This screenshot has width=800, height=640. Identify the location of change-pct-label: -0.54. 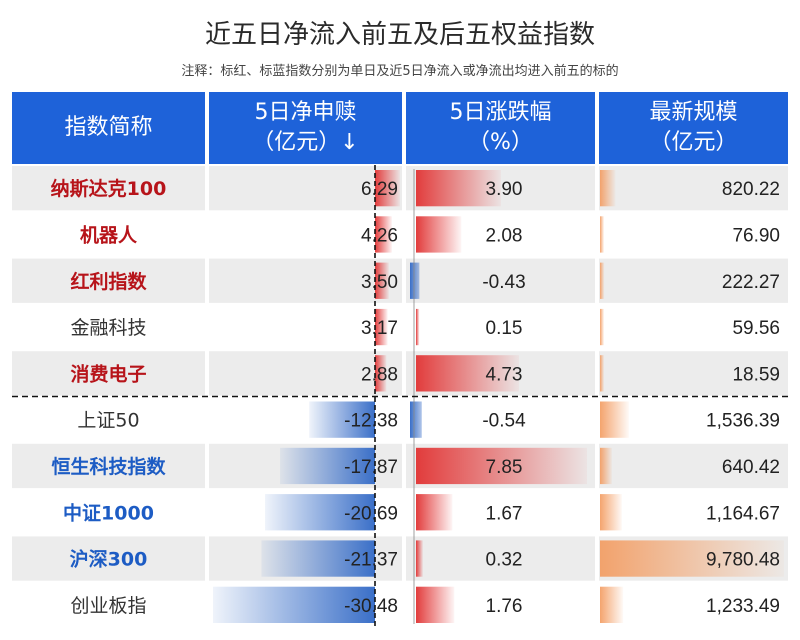
(504, 421).